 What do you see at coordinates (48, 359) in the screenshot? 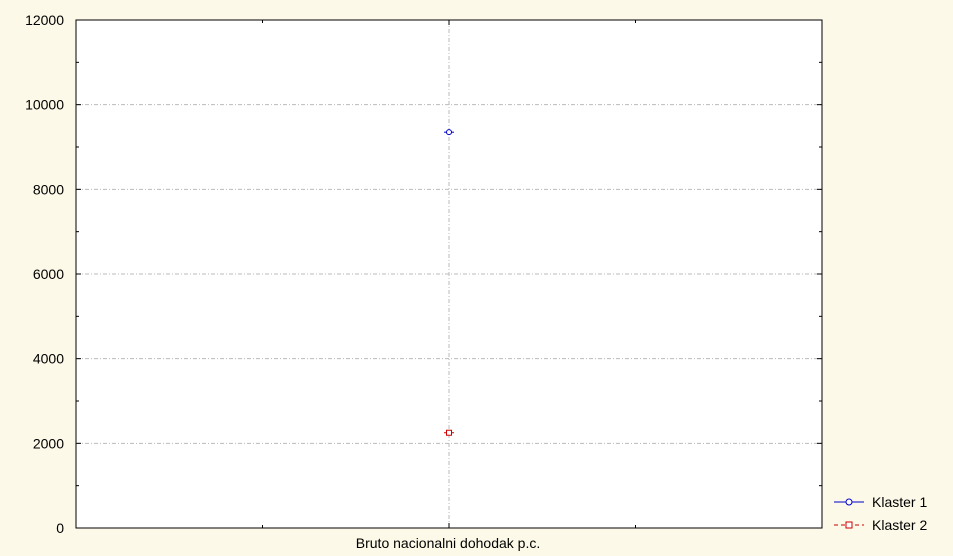
I see `y-tick-label: 4000` at bounding box center [48, 359].